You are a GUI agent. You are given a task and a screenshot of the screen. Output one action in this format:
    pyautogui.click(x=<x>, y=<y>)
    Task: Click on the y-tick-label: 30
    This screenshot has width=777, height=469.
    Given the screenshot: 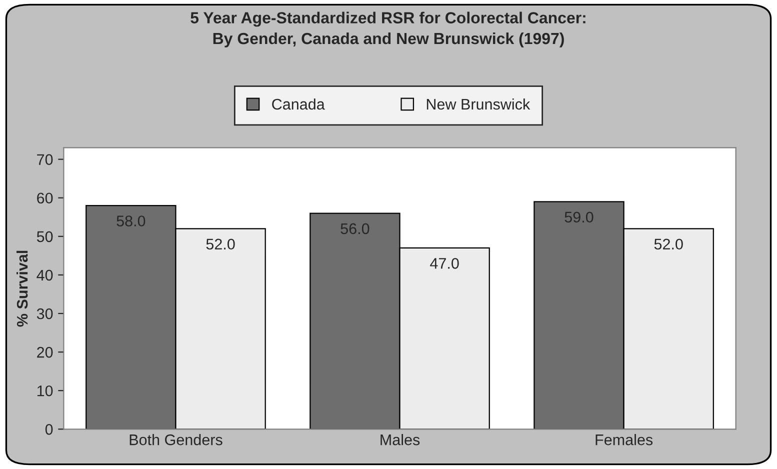 What is the action you would take?
    pyautogui.click(x=44, y=314)
    